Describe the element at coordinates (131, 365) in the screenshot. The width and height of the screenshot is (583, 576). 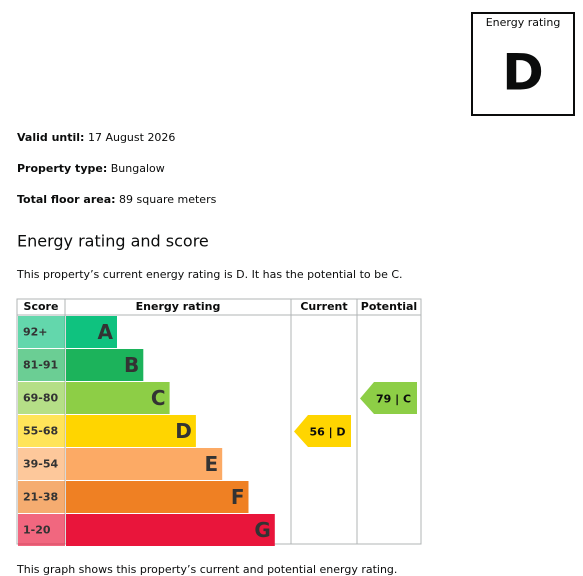
I see `band-letter: B` at that location.